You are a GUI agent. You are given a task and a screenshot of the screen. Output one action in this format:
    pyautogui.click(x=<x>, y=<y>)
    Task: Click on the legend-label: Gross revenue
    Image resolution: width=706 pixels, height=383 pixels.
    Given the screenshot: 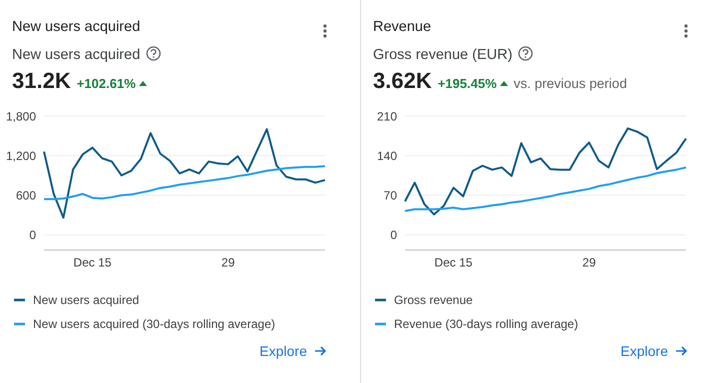 What is the action you would take?
    pyautogui.click(x=433, y=300)
    